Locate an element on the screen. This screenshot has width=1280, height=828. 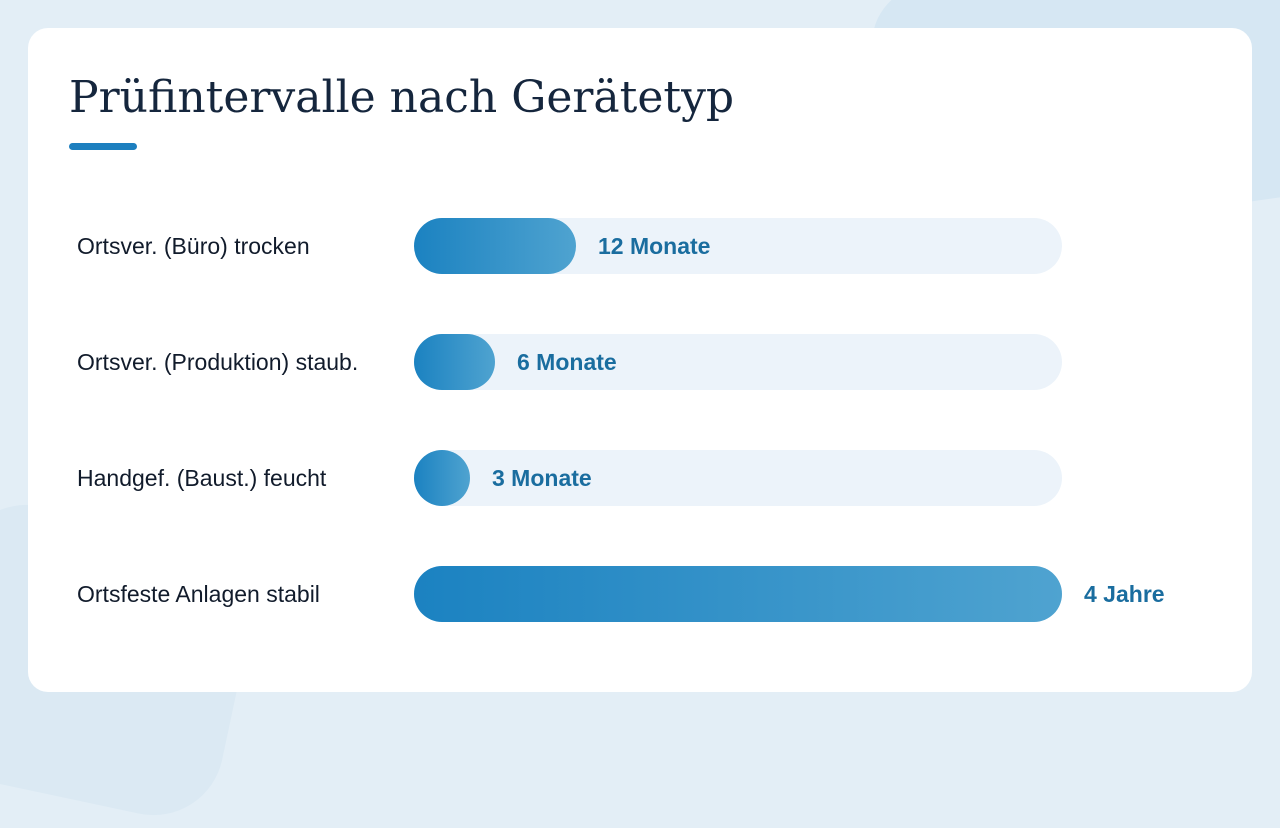
bar-row: Handgef. (Baust.) feucht 3 Monate is located at coordinates (640, 478).